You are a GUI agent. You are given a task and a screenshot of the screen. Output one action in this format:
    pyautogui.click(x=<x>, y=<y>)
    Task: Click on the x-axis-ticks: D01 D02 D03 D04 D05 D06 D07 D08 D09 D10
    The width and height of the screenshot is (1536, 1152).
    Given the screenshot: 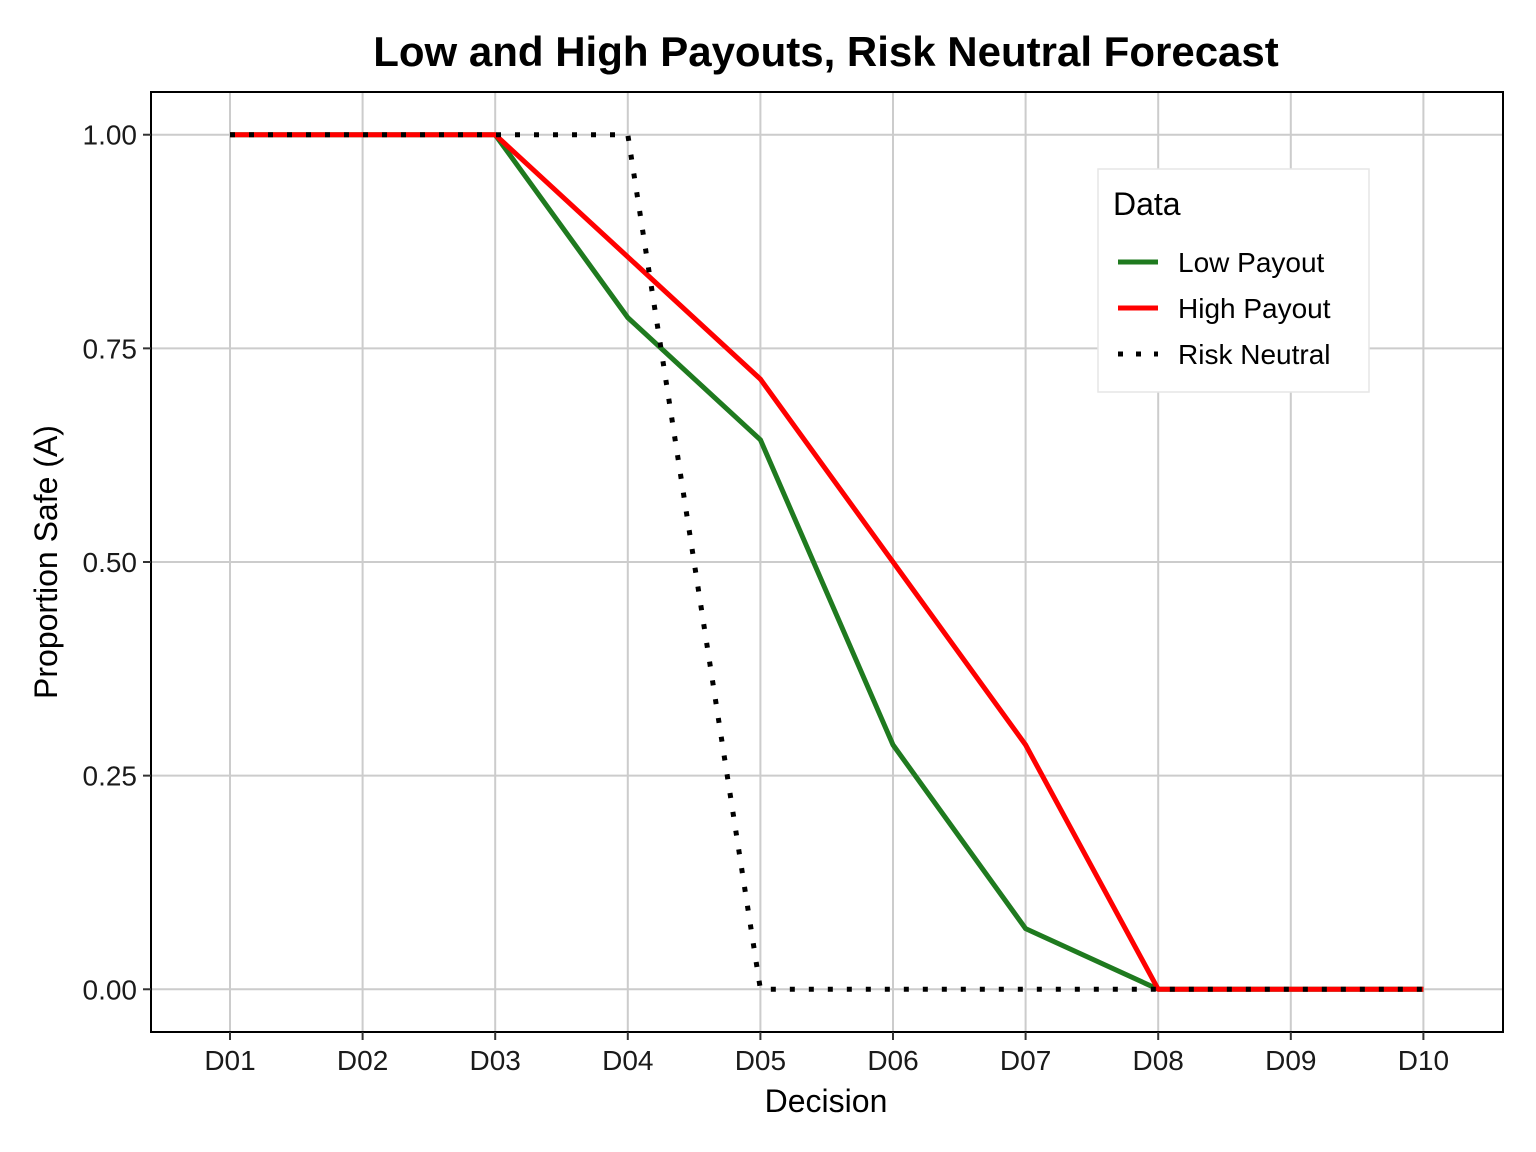 What is the action you would take?
    pyautogui.click(x=826, y=1054)
    